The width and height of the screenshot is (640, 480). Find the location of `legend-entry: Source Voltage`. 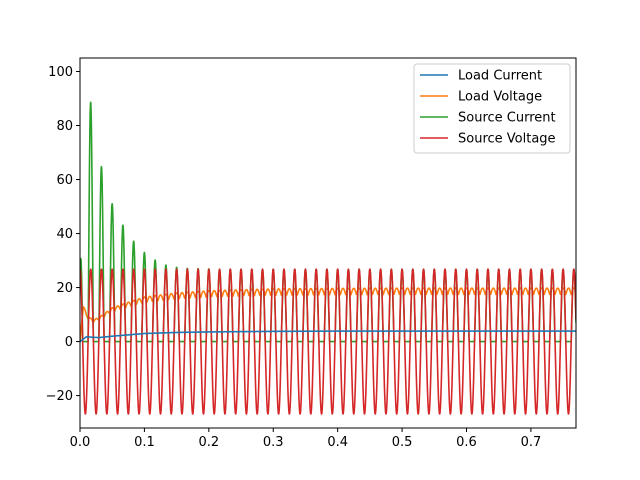

legend-entry: Source Voltage is located at coordinates (488, 139).